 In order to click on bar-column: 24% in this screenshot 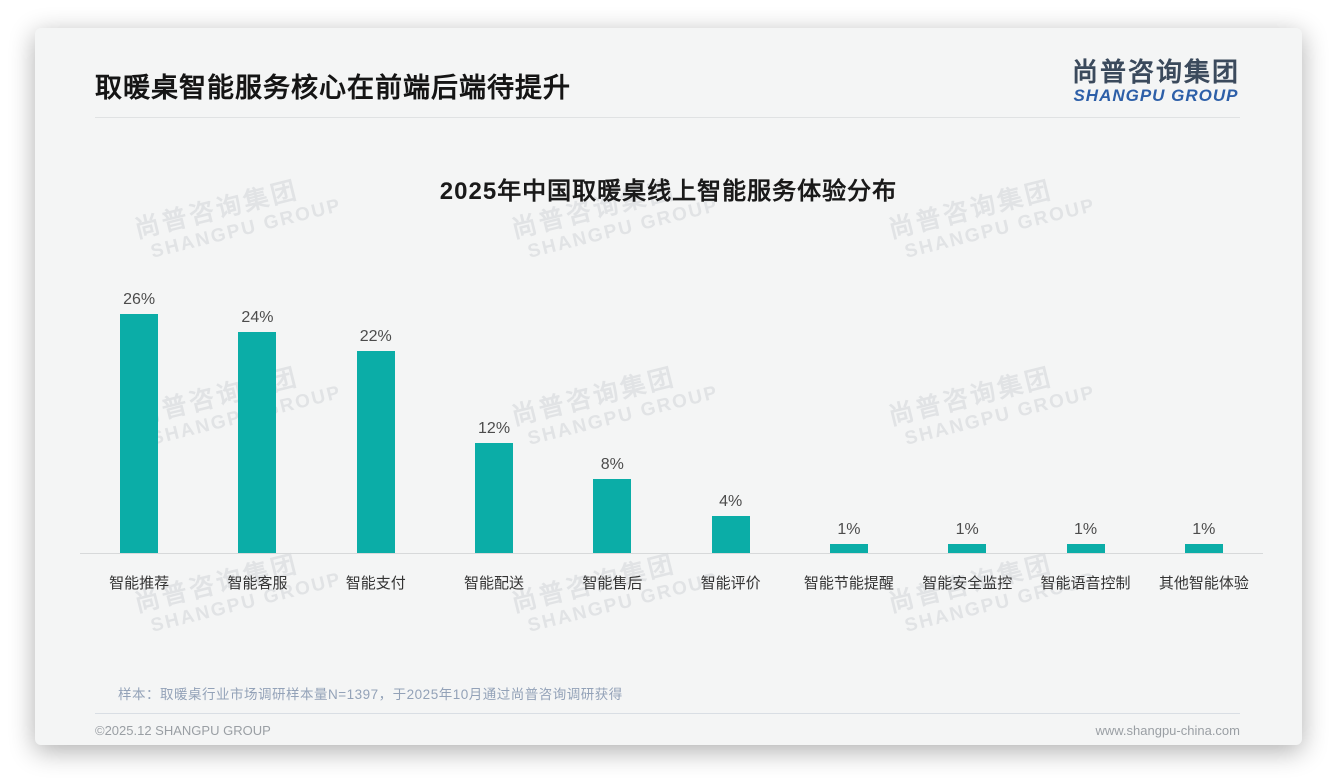, I will do `click(257, 431)`.